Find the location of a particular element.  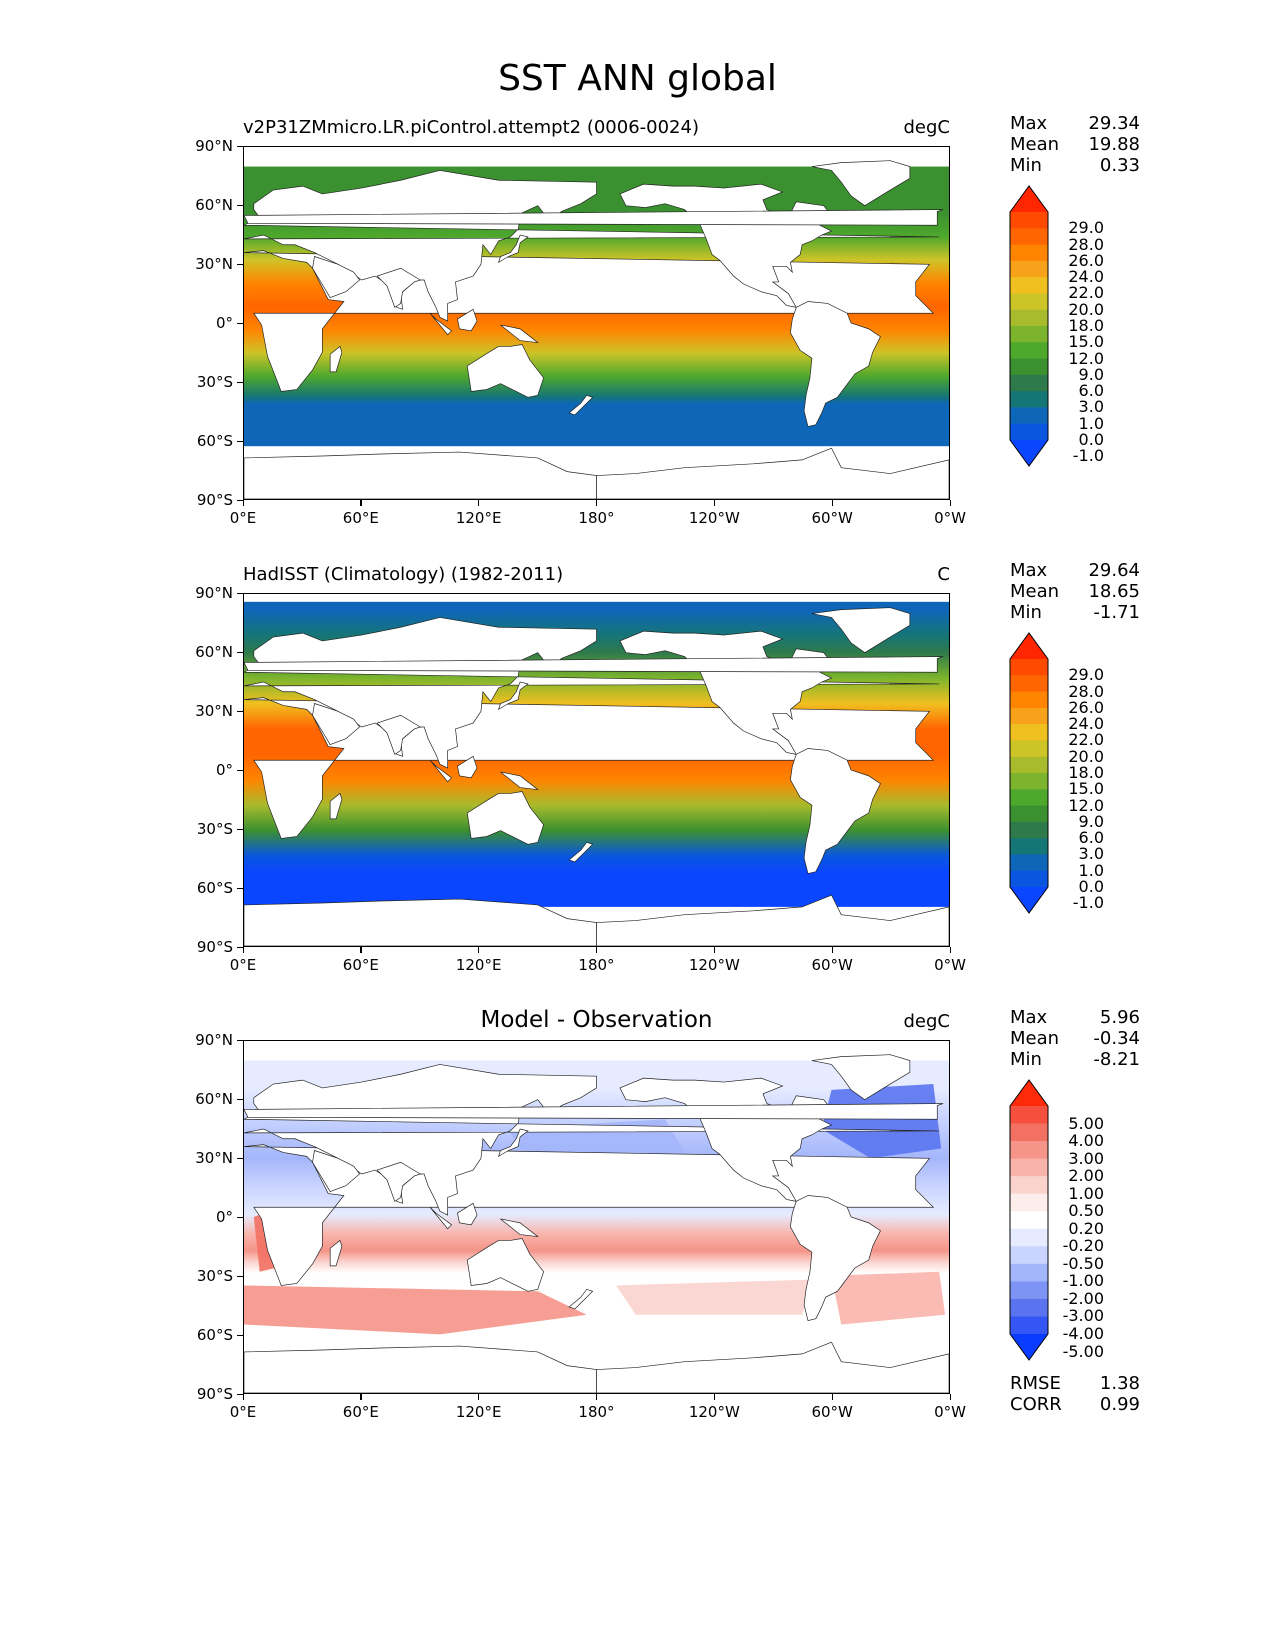

colorbar-label: 9.0 is located at coordinates (1091, 821).